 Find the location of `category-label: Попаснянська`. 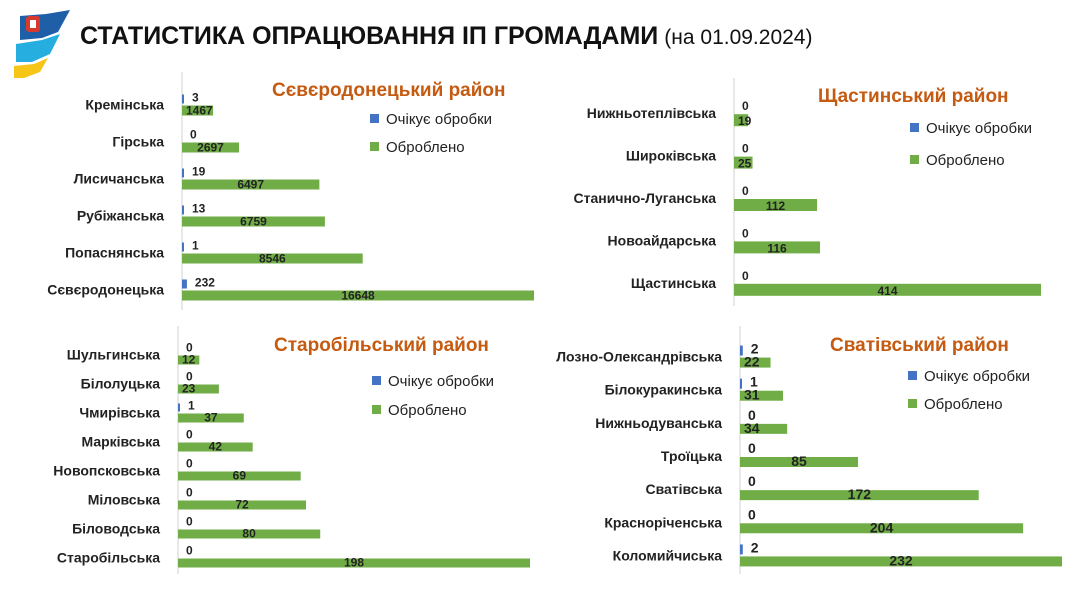

category-label: Попаснянська is located at coordinates (114, 253).